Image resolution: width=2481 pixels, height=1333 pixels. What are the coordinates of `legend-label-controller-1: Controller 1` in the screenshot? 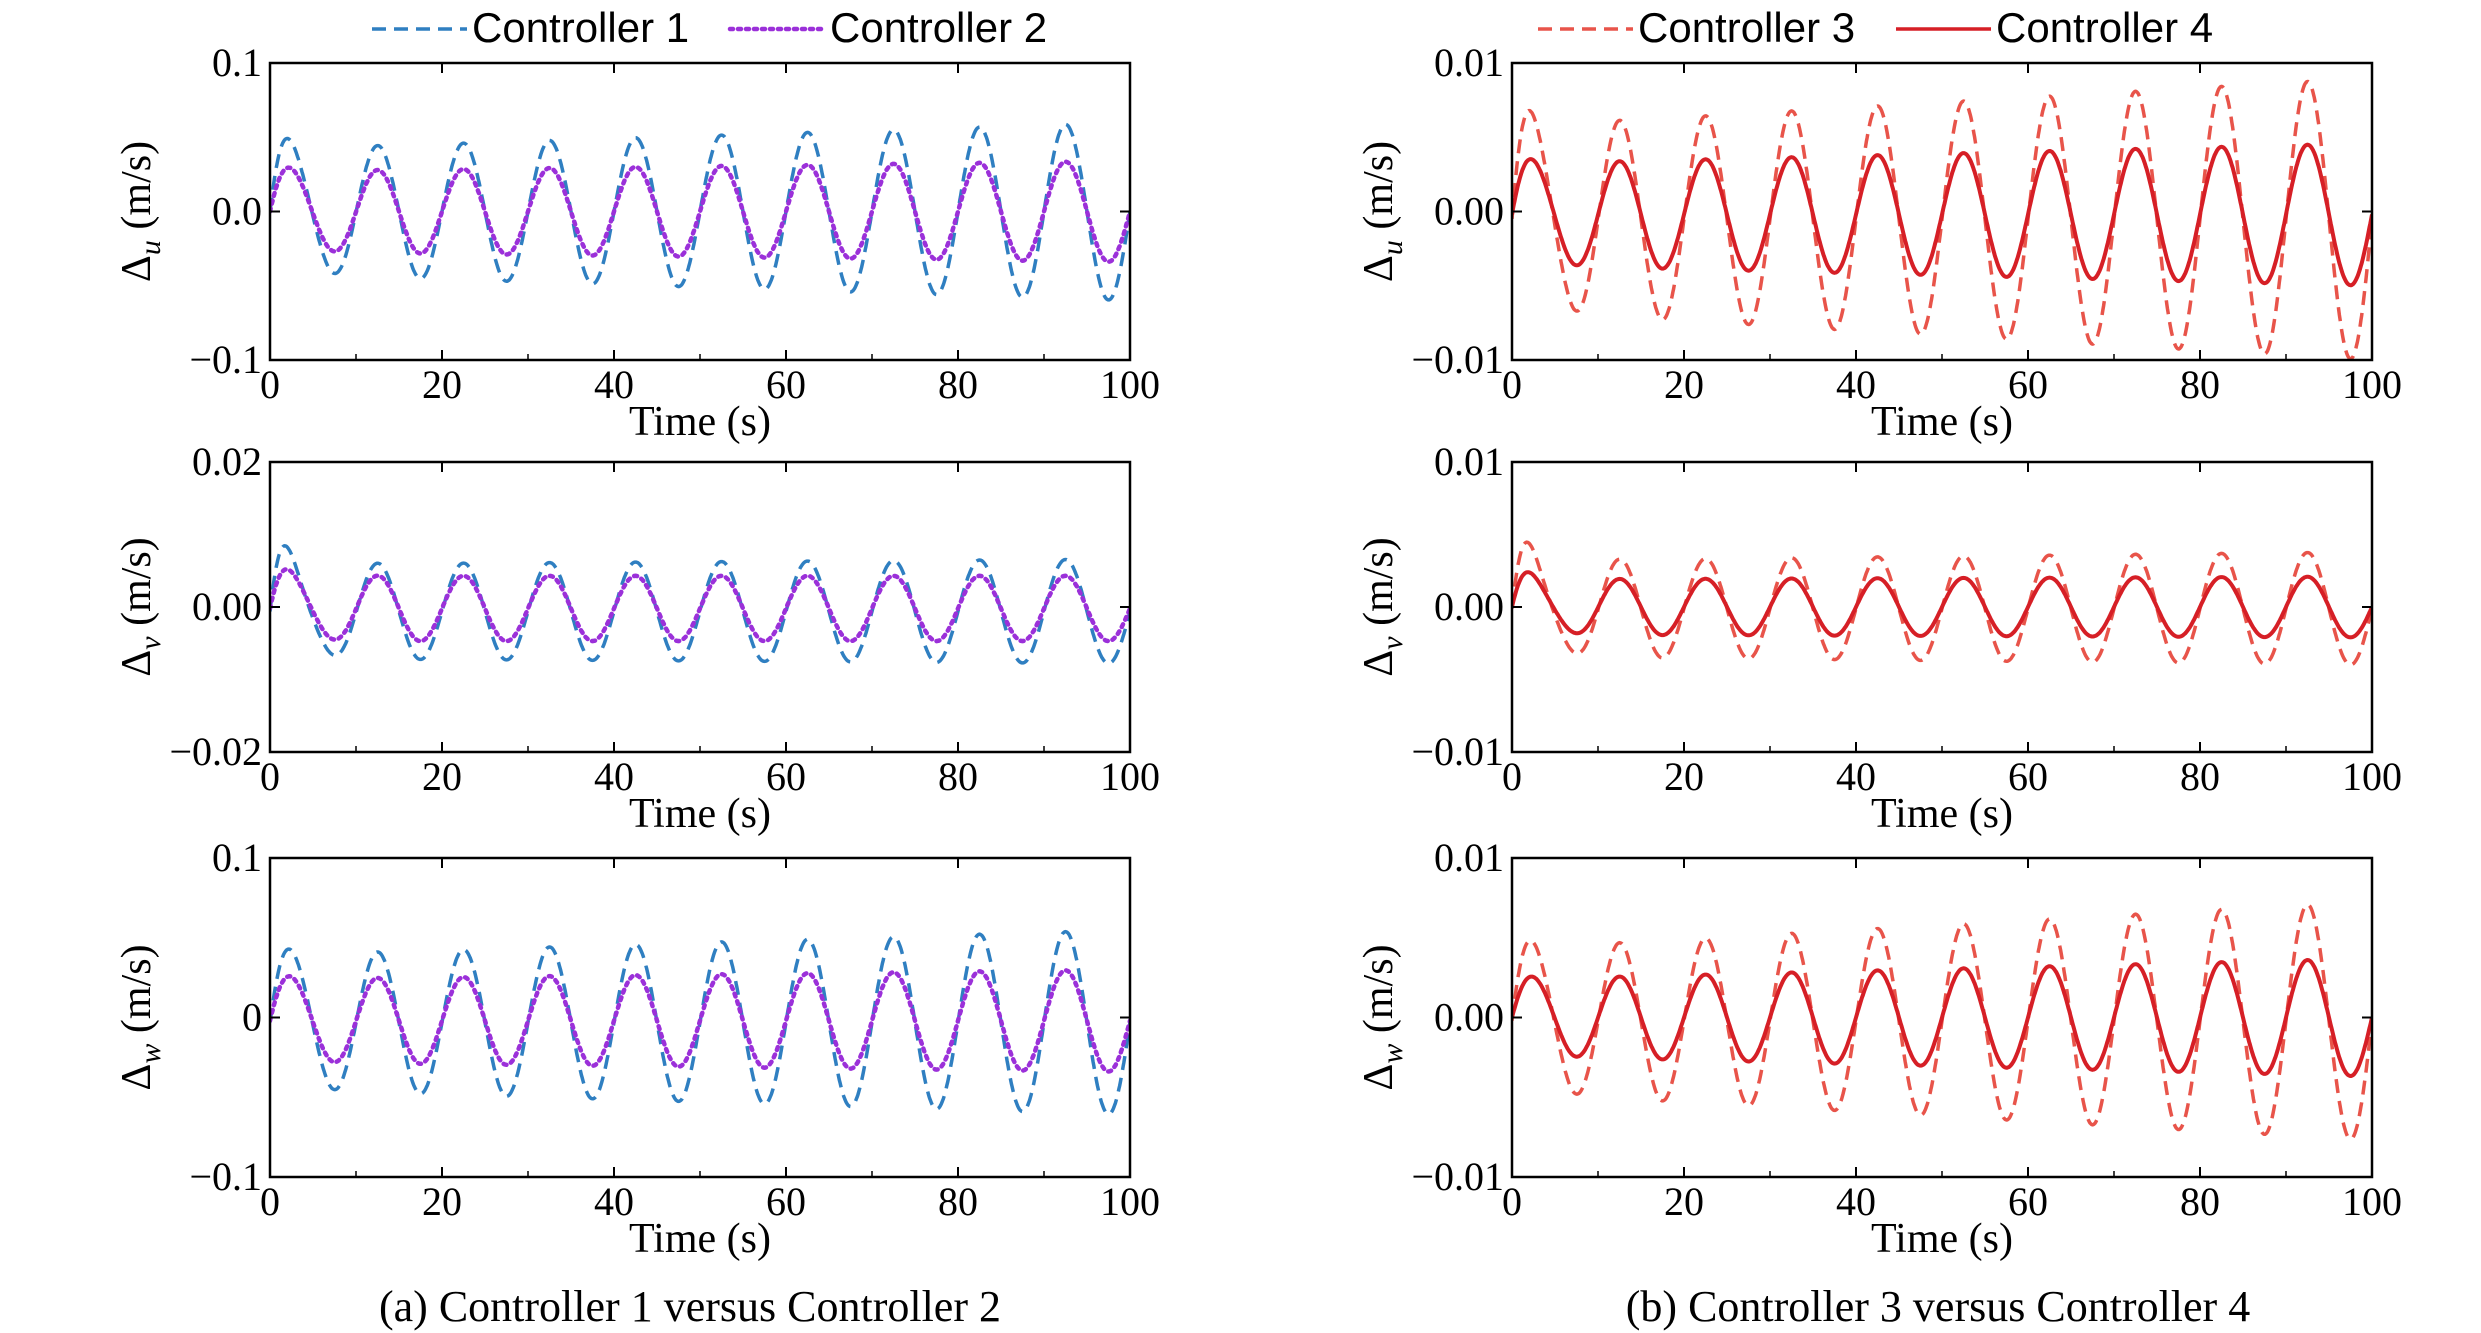 It's located at (580, 27).